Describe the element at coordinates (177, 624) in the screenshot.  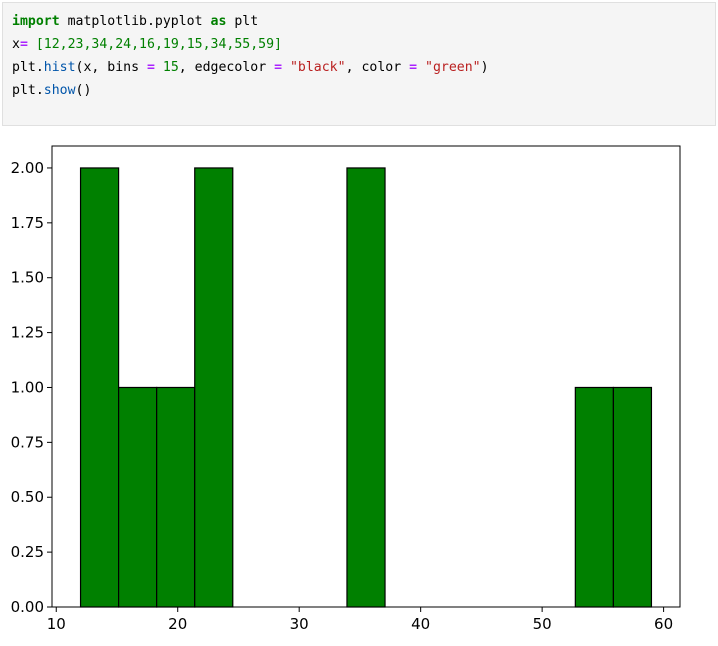
I see `x-tick-label: 20` at that location.